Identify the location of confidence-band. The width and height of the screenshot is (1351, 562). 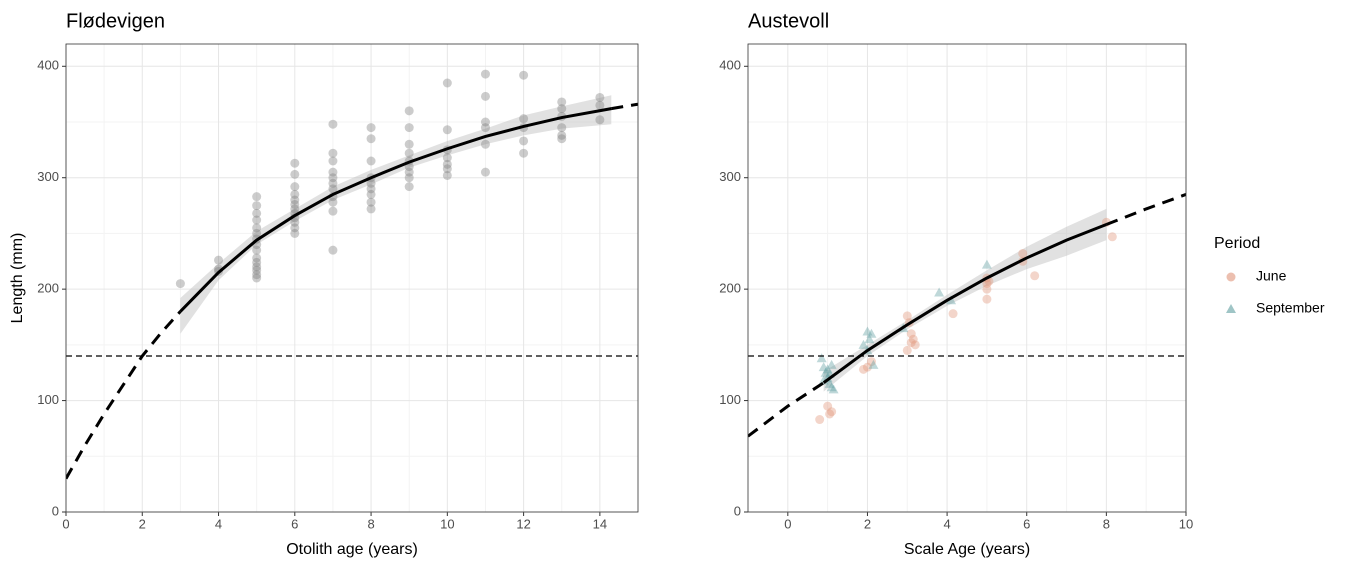
(396, 214).